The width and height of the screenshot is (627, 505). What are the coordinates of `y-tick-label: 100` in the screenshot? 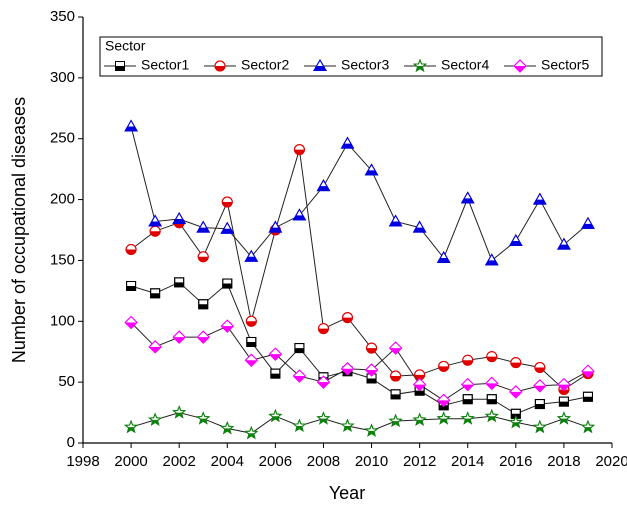 It's located at (62, 320).